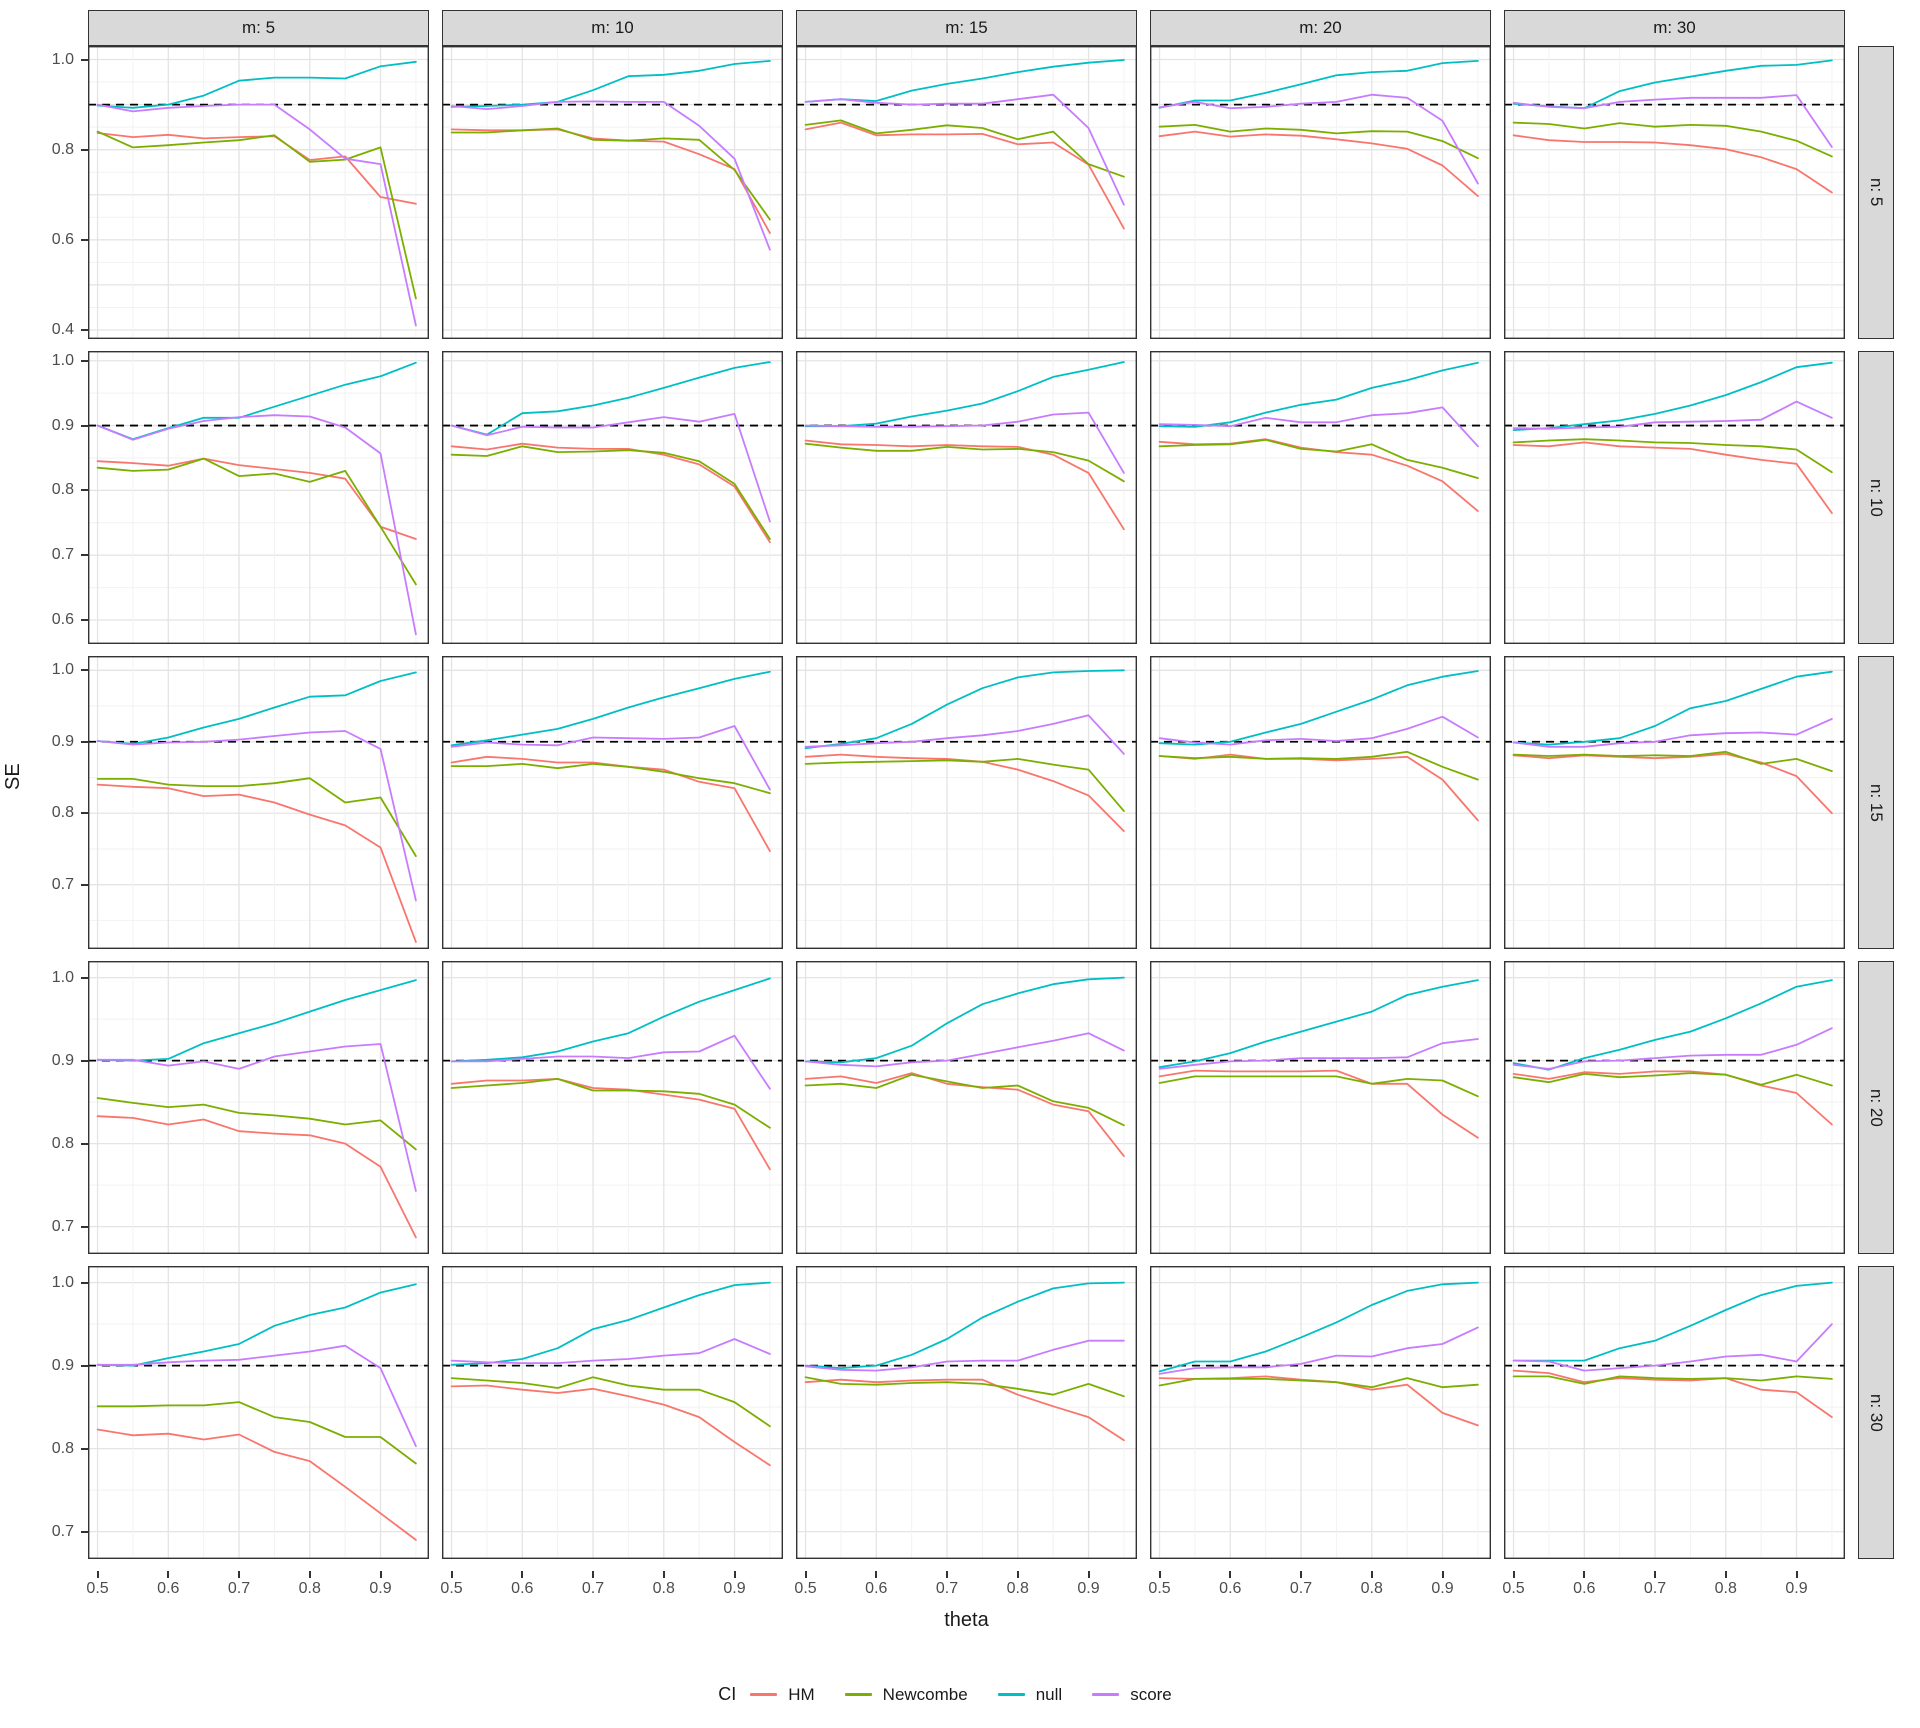 The image size is (1920, 1728). Describe the element at coordinates (62, 1143) in the screenshot. I see `y-tick-label: 0.8` at that location.